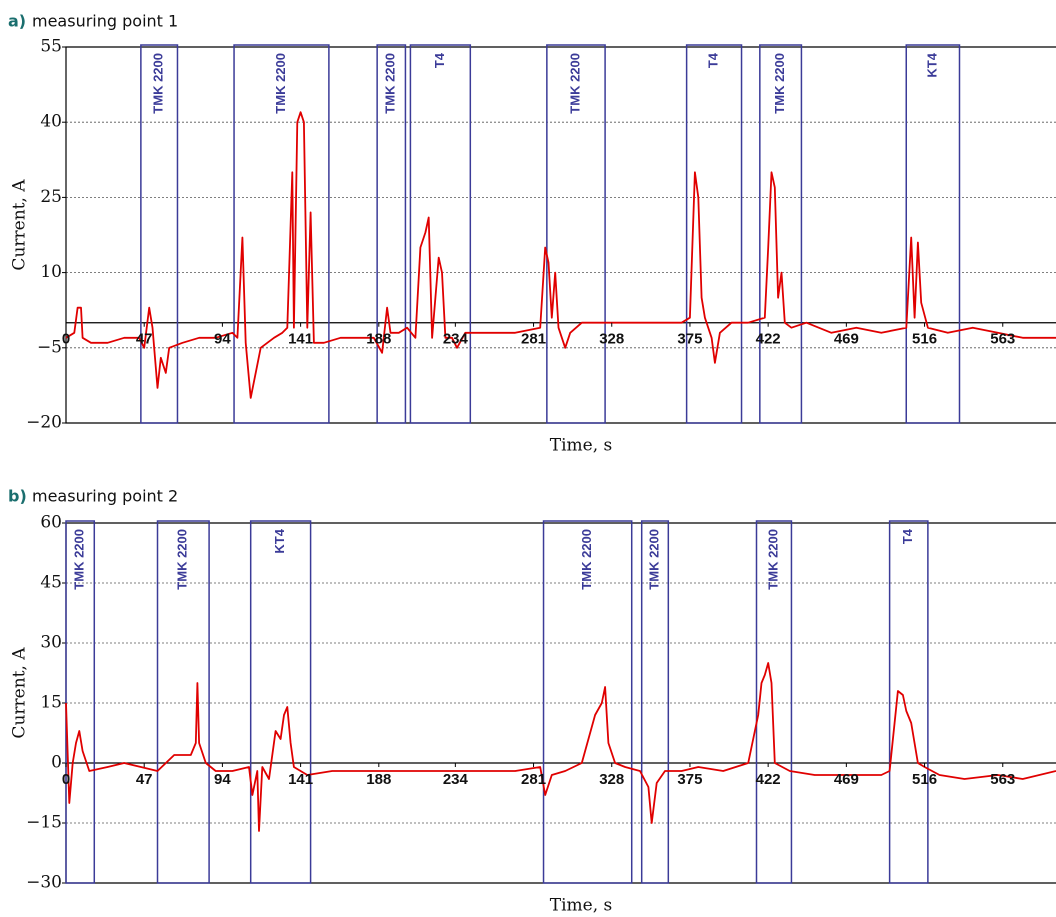 The height and width of the screenshot is (917, 1056). I want to click on y-tick-label: 30, so click(51, 643).